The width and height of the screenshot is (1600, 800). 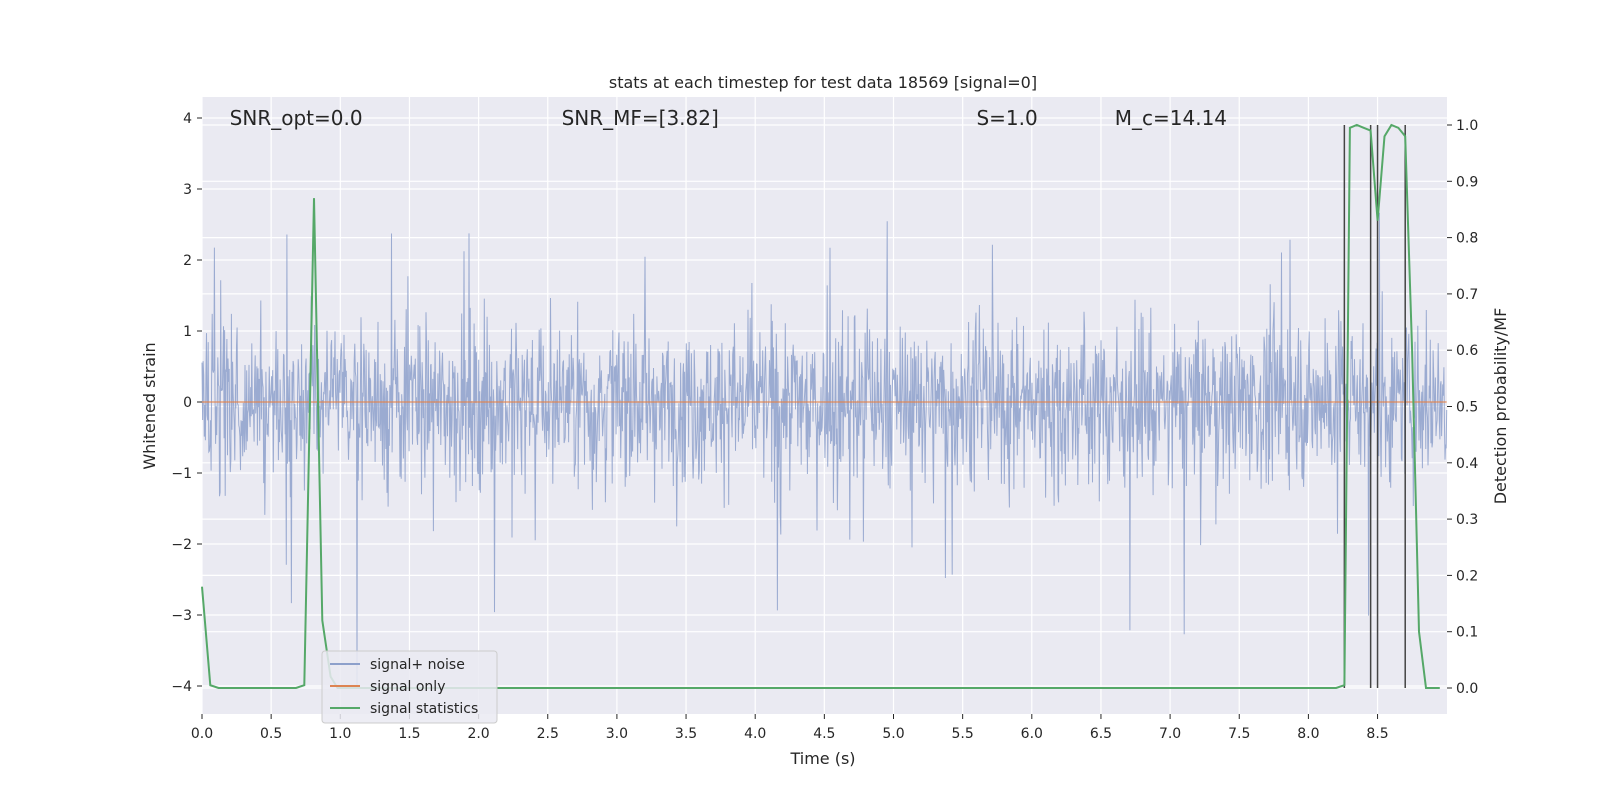 I want to click on x-tick-label: 5.0, so click(x=893, y=734).